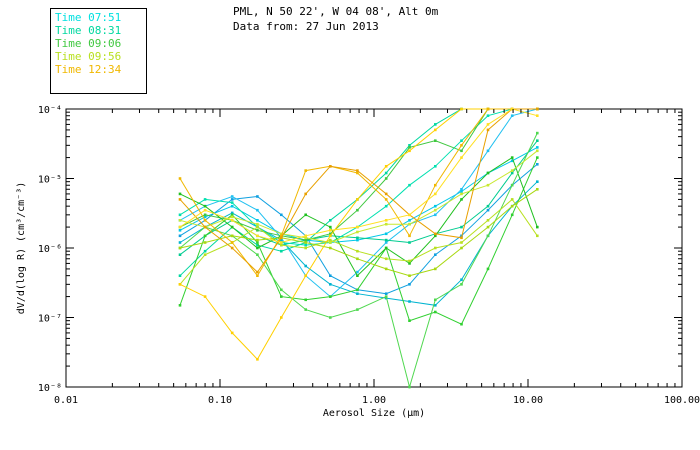  Describe the element at coordinates (88, 43) in the screenshot. I see `legend-item-0906: Time 09:06` at that location.